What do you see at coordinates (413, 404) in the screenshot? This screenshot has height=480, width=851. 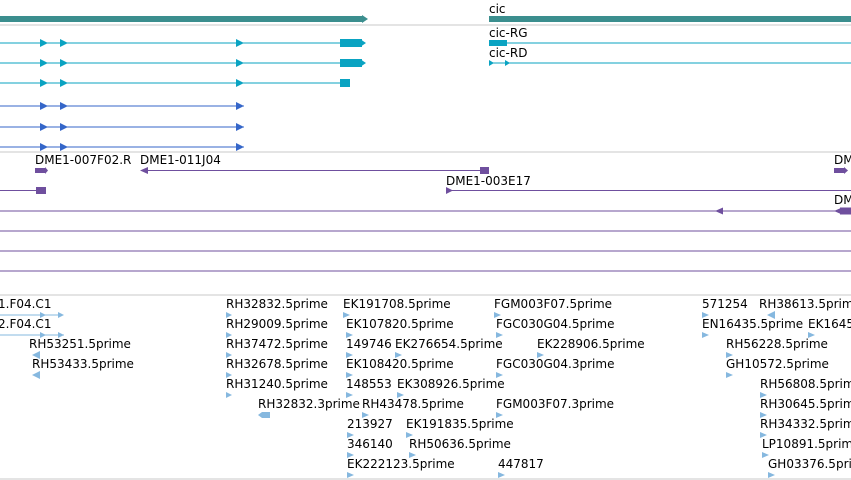 I see `est-label: RH43478.5prime` at bounding box center [413, 404].